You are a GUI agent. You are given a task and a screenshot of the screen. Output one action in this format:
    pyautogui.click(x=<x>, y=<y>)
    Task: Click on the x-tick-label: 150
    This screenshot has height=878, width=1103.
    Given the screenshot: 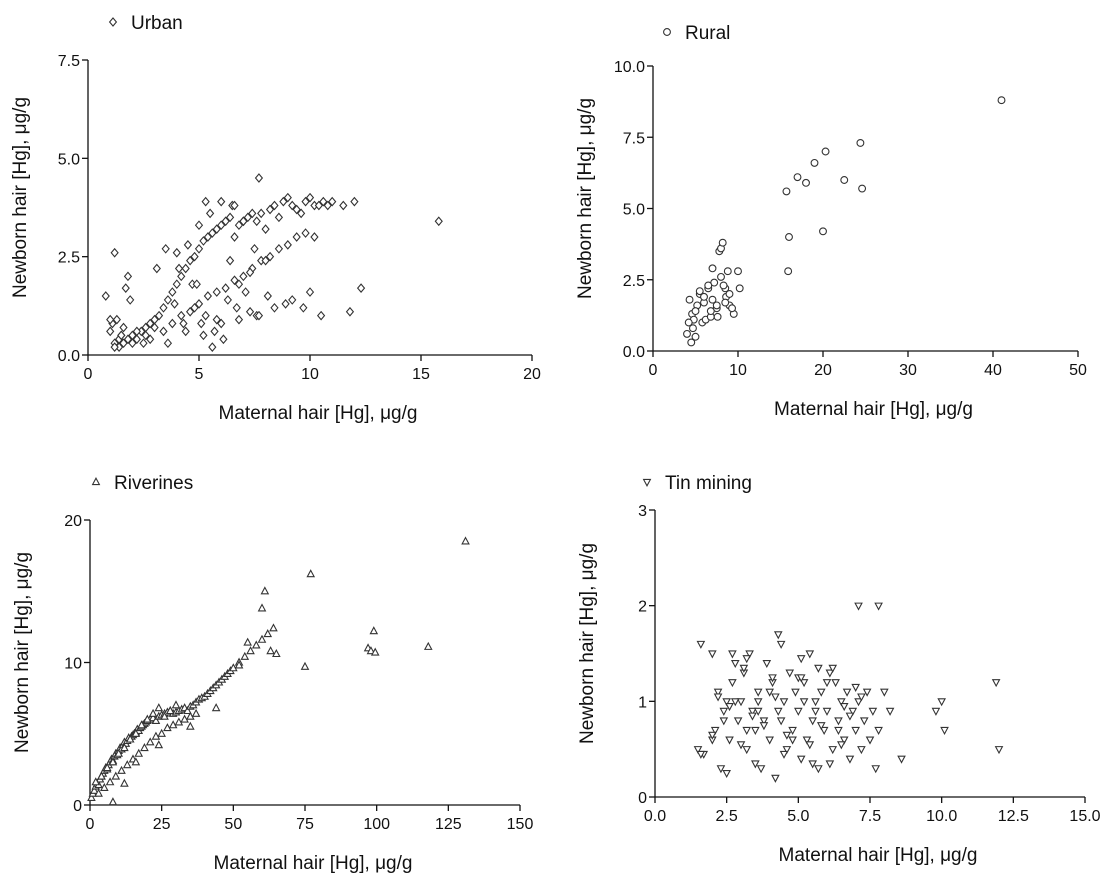 What is the action you would take?
    pyautogui.click(x=520, y=824)
    